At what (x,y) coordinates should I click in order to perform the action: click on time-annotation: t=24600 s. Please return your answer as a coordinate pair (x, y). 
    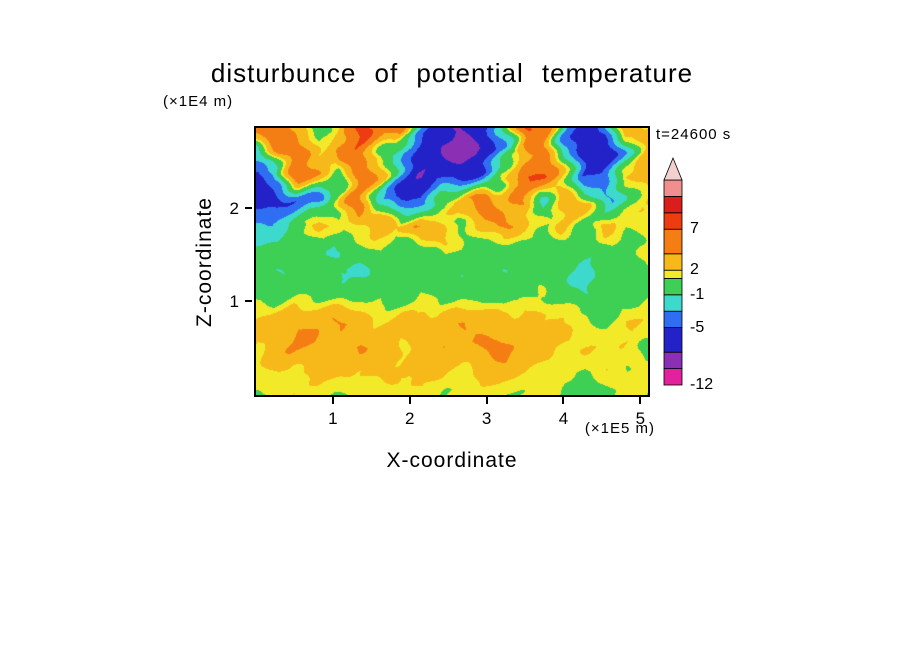
    Looking at the image, I should click on (694, 134).